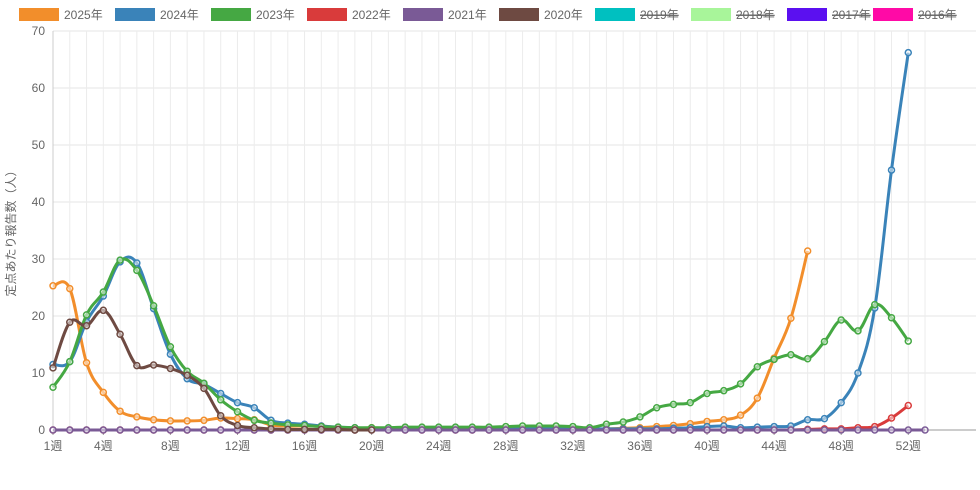  Describe the element at coordinates (637, 15) in the screenshot. I see `legend-item-2019年: 2019年` at that location.